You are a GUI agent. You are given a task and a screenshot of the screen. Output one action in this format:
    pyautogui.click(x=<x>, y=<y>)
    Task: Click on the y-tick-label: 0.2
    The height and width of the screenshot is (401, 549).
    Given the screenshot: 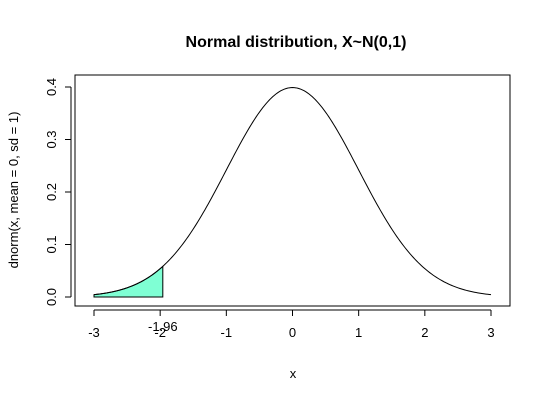 What is the action you would take?
    pyautogui.click(x=51, y=192)
    